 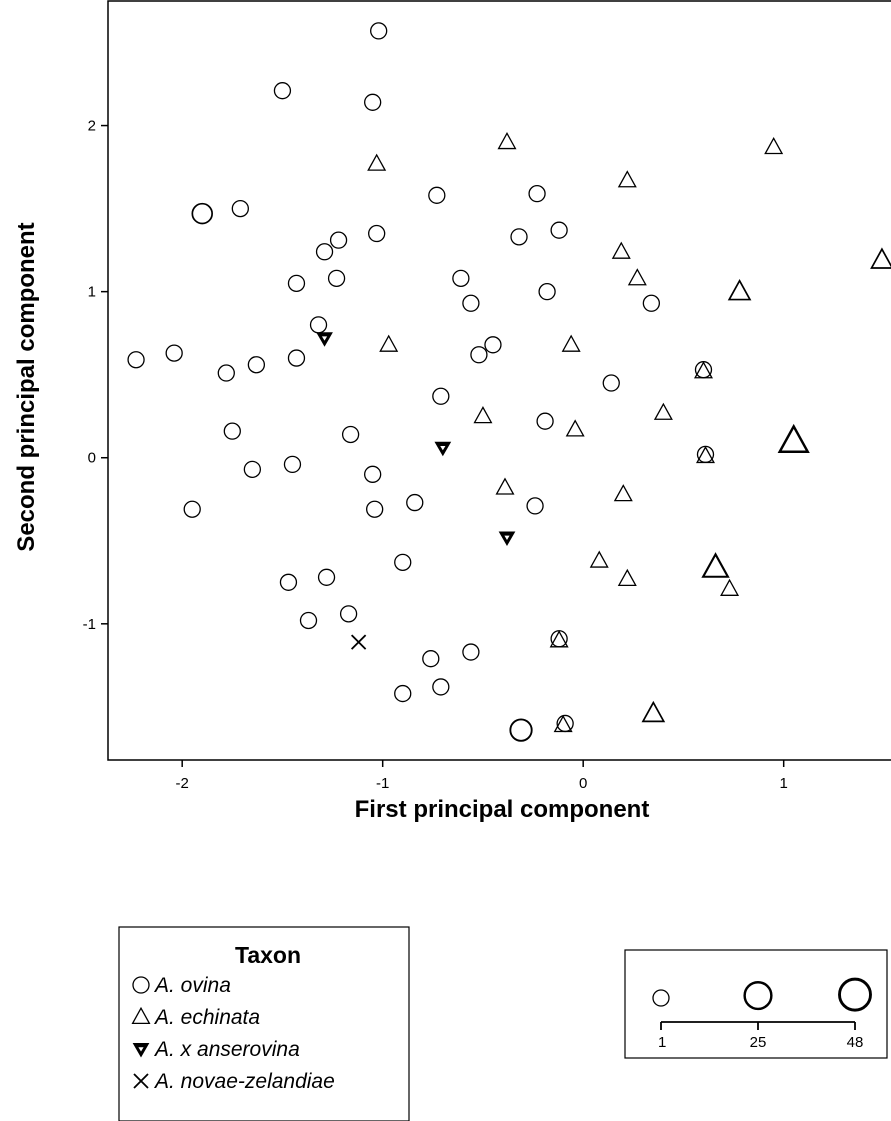 What do you see at coordinates (244, 1081) in the screenshot?
I see `legend-entry-label: A. novae-zelandiae` at bounding box center [244, 1081].